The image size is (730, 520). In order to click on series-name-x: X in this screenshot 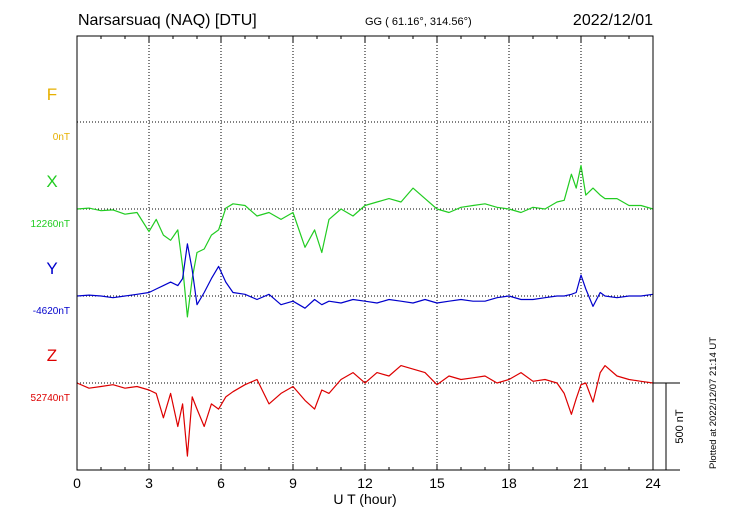, I will do `click(51, 181)`.